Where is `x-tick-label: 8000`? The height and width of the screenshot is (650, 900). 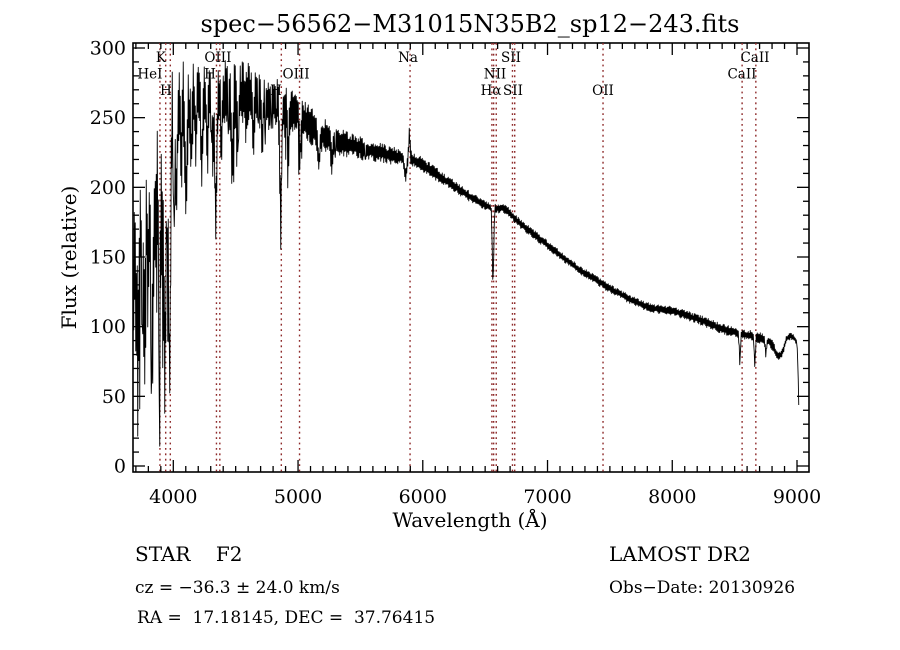 x-tick-label: 8000 is located at coordinates (672, 497).